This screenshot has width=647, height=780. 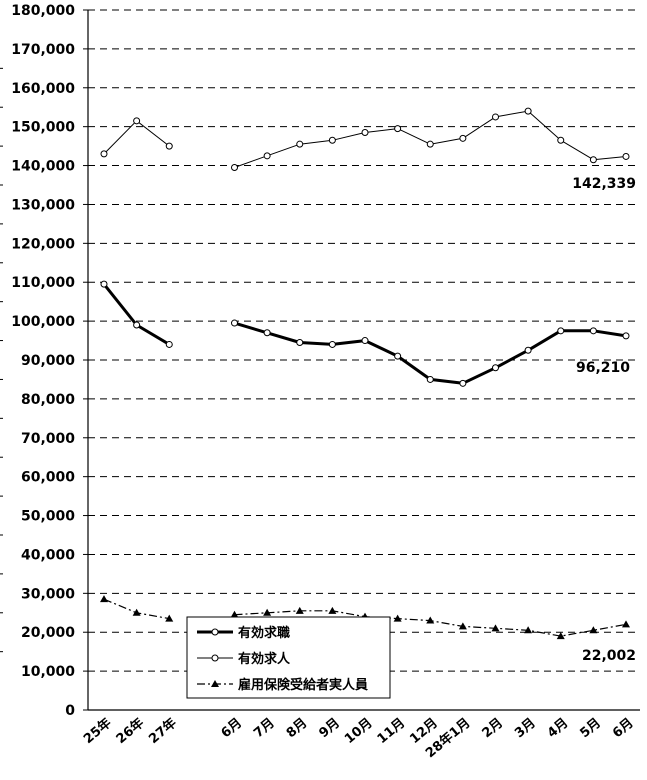 What do you see at coordinates (48, 439) in the screenshot?
I see `y-tick-label: 70,000` at bounding box center [48, 439].